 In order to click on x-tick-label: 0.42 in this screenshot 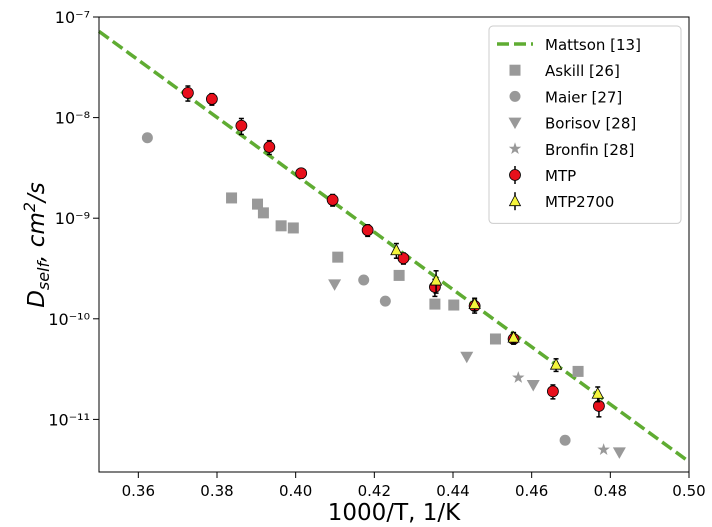, I will do `click(374, 491)`.